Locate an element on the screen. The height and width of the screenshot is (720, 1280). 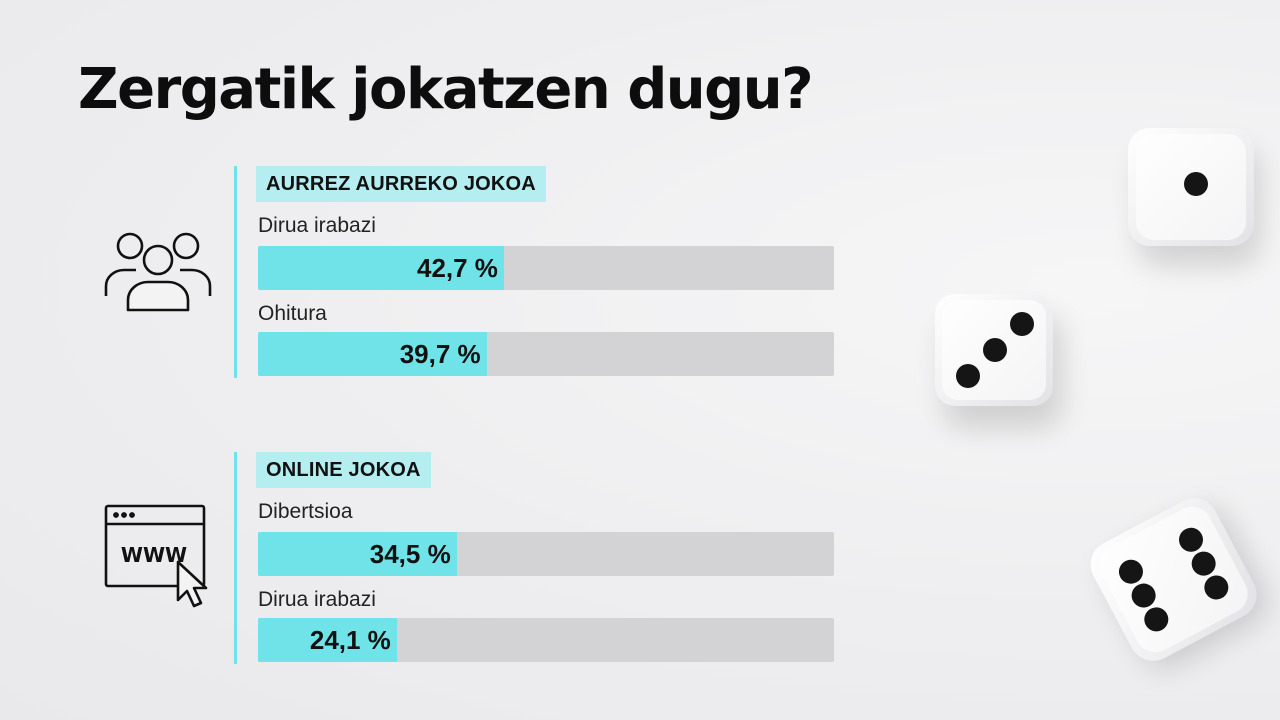
die-one-icon is located at coordinates (1194, 197).